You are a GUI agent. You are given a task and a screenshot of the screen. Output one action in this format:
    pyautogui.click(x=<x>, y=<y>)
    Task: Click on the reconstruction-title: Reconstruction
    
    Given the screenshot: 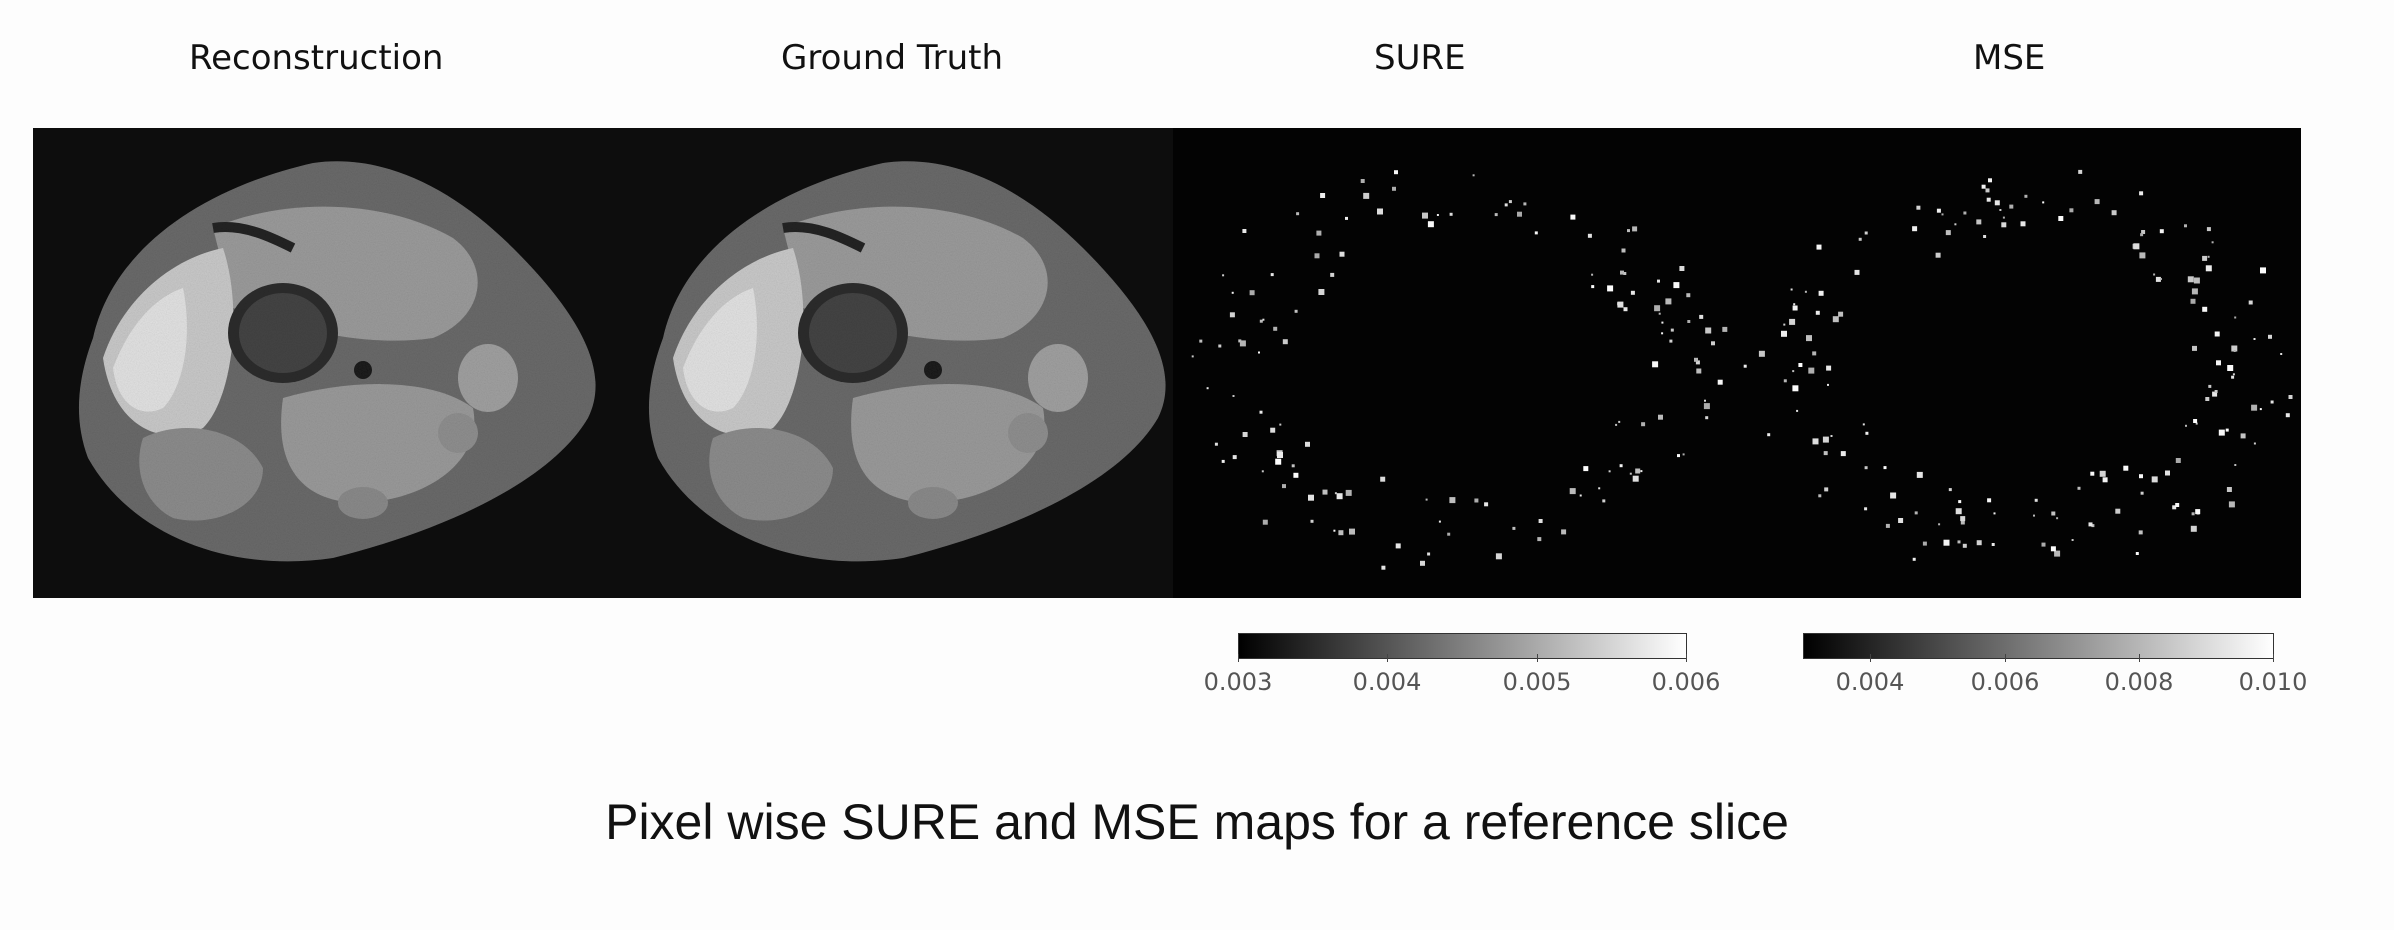 What is the action you would take?
    pyautogui.click(x=316, y=58)
    